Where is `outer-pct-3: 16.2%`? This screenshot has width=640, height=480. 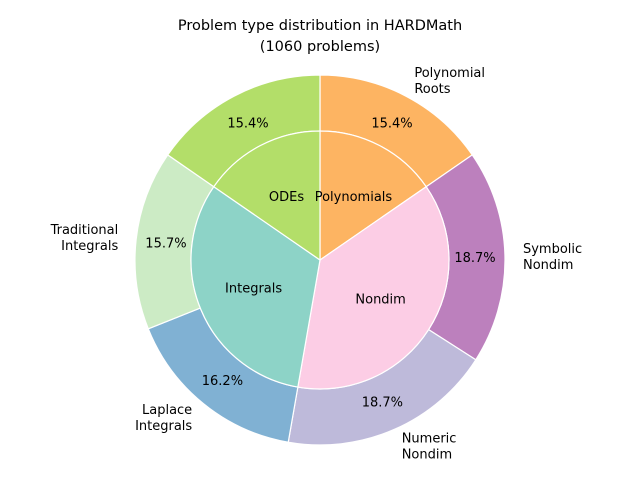 outer-pct-3: 16.2% is located at coordinates (222, 381).